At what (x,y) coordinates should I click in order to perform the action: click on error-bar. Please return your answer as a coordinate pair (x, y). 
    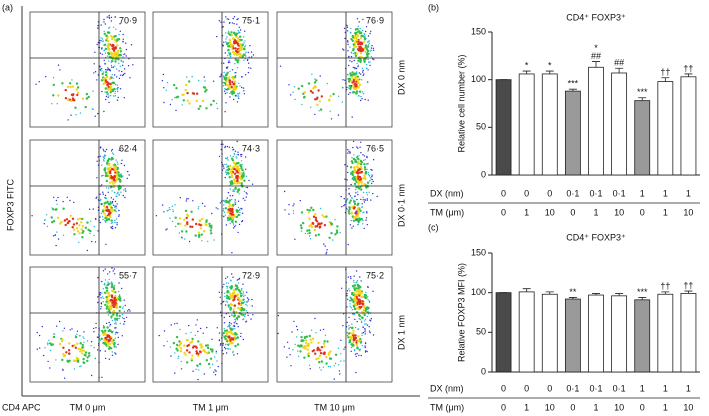
    Looking at the image, I should click on (665, 79).